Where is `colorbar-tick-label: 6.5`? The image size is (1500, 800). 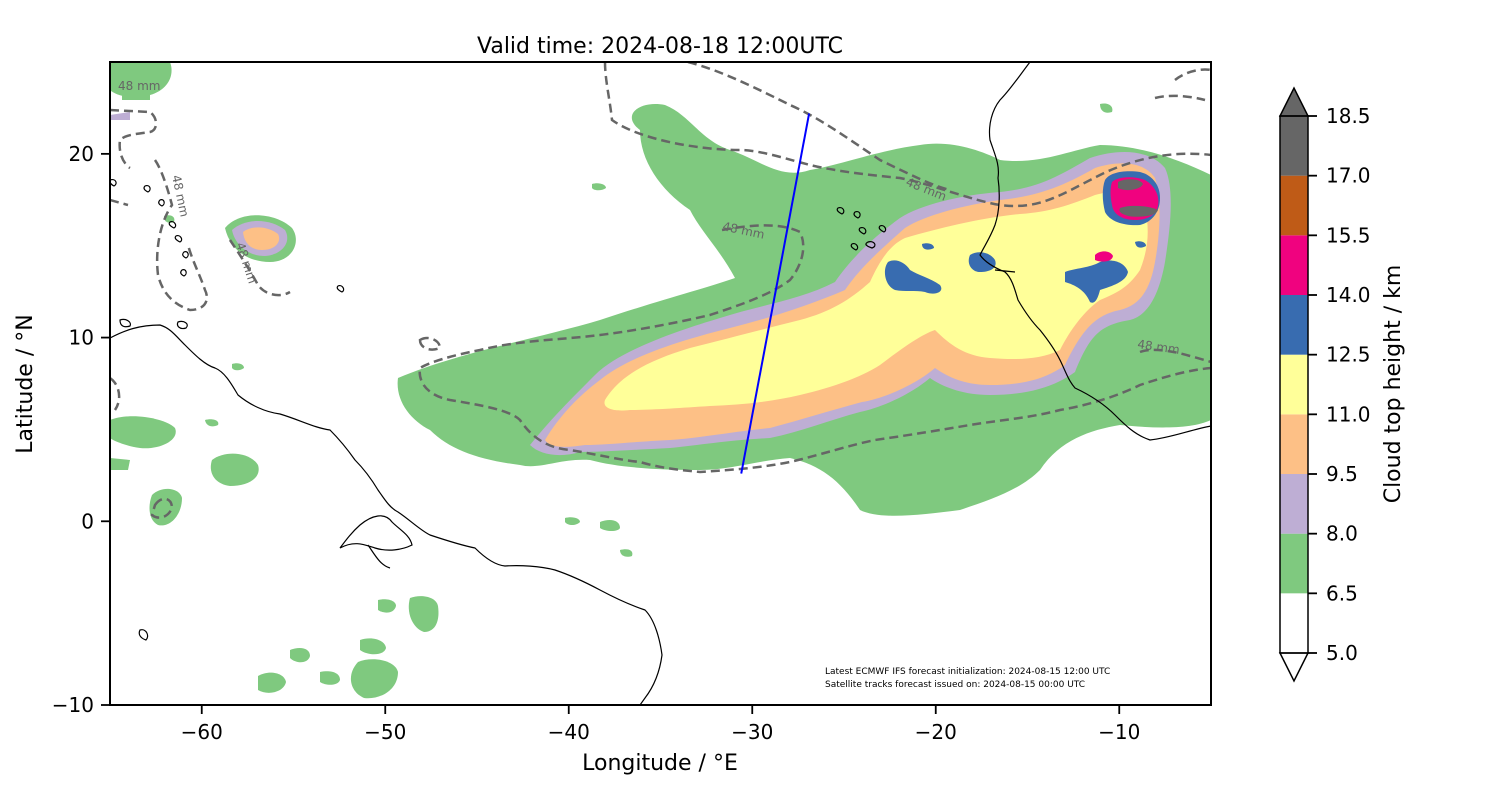 colorbar-tick-label: 6.5 is located at coordinates (1342, 593).